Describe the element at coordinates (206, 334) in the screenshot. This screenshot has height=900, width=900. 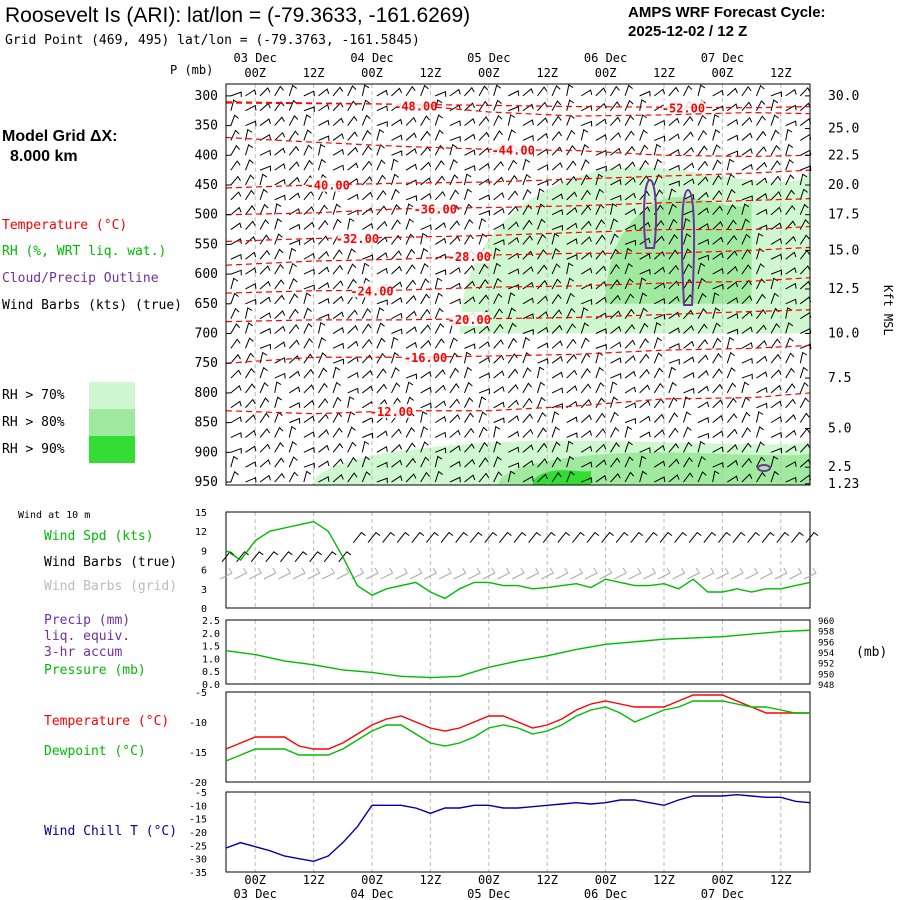
I see `pressure-tick-label: 700` at that location.